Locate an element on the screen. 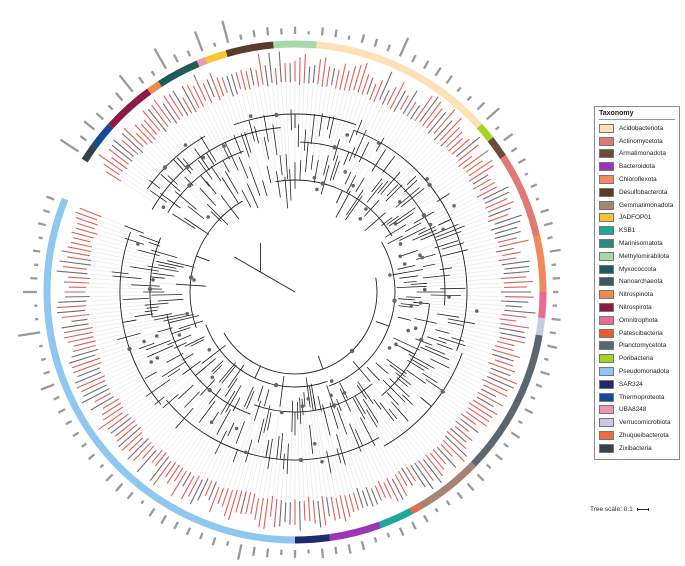  legend-label: Marinisomatota is located at coordinates (641, 244).